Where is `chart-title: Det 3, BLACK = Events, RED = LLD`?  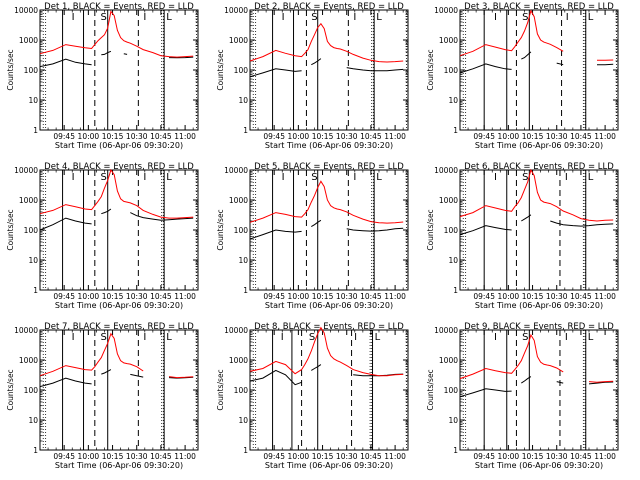
chart-title: Det 3, BLACK = Events, RED = LLD is located at coordinates (539, 7).